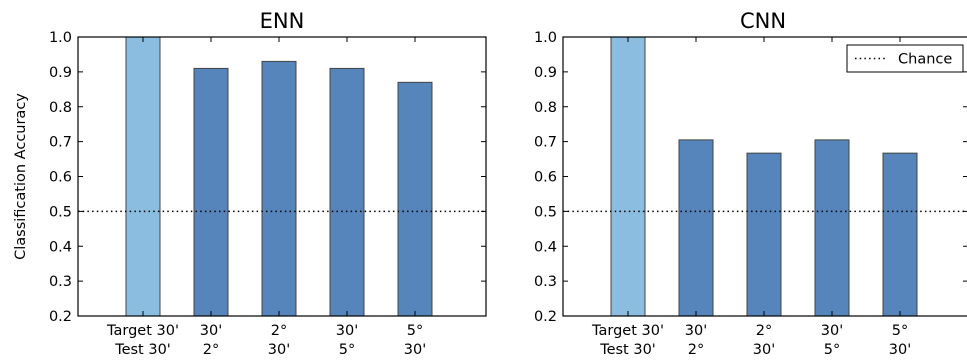  What do you see at coordinates (21, 176) in the screenshot?
I see `y-axis-label: Classification Accuracy` at bounding box center [21, 176].